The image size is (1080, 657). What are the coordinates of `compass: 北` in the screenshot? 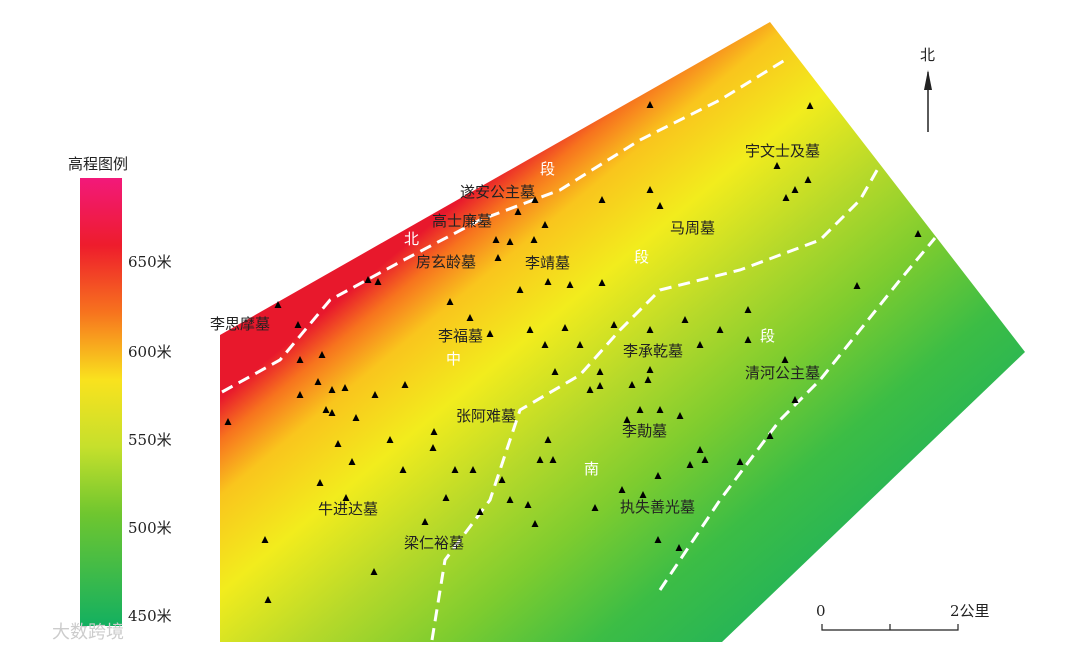 It's located at (927, 89).